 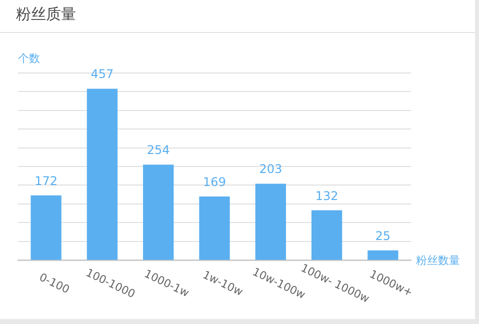 What do you see at coordinates (383, 235) in the screenshot?
I see `data-label: 25` at bounding box center [383, 235].